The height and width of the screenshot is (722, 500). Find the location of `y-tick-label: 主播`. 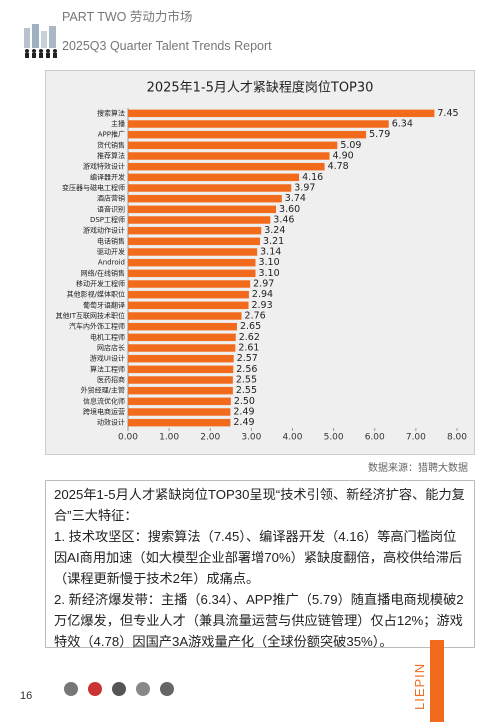

y-tick-label: 主播 is located at coordinates (118, 123).